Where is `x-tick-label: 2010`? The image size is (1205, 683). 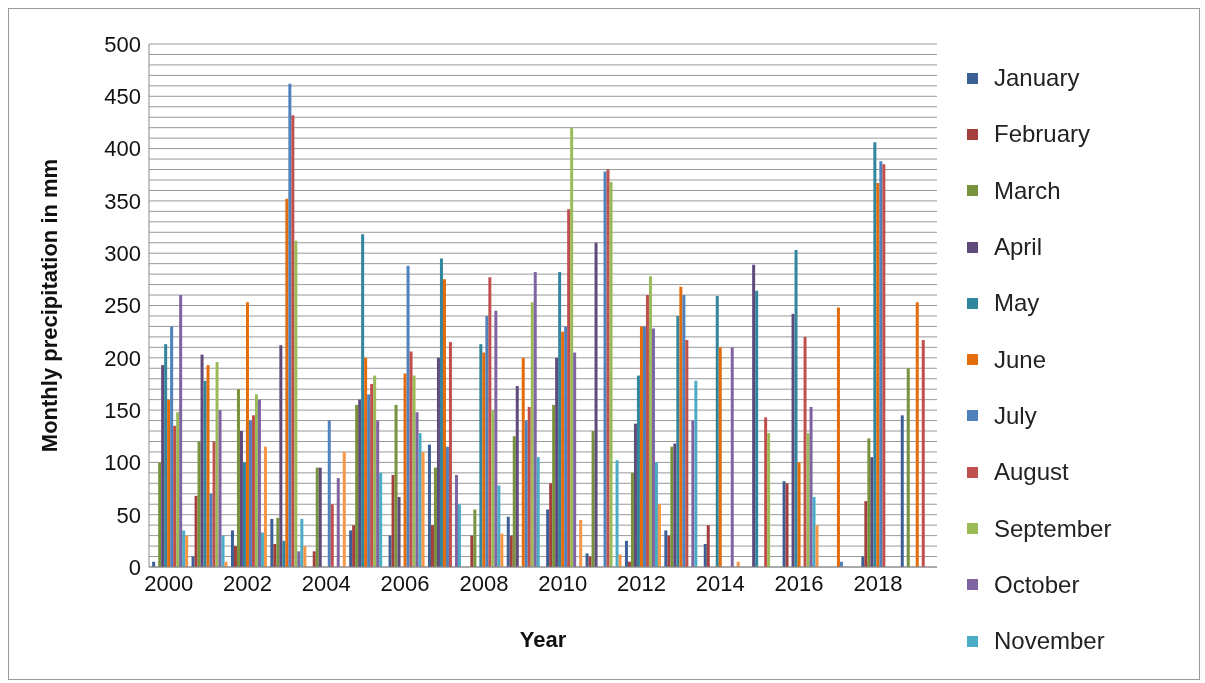 x-tick-label: 2010 is located at coordinates (563, 583).